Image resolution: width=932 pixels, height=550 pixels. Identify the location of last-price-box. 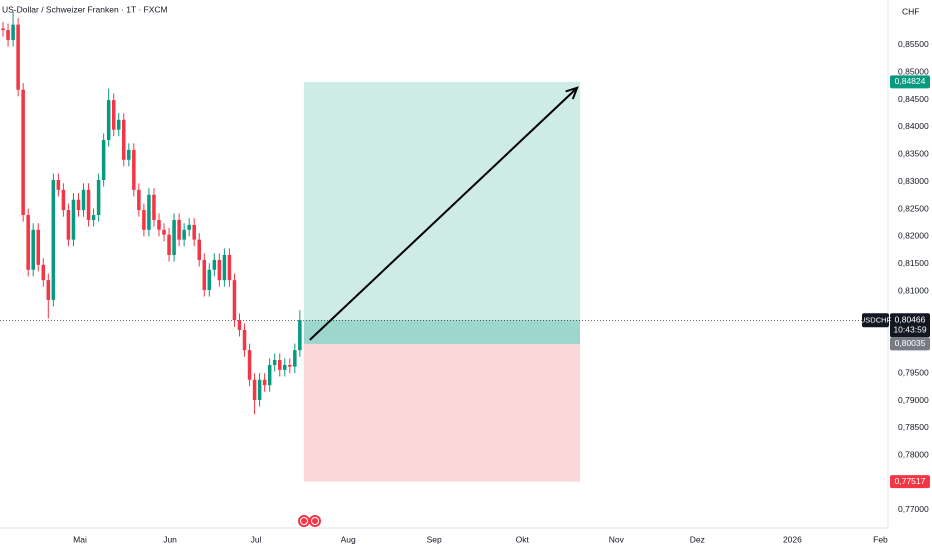
(910, 325).